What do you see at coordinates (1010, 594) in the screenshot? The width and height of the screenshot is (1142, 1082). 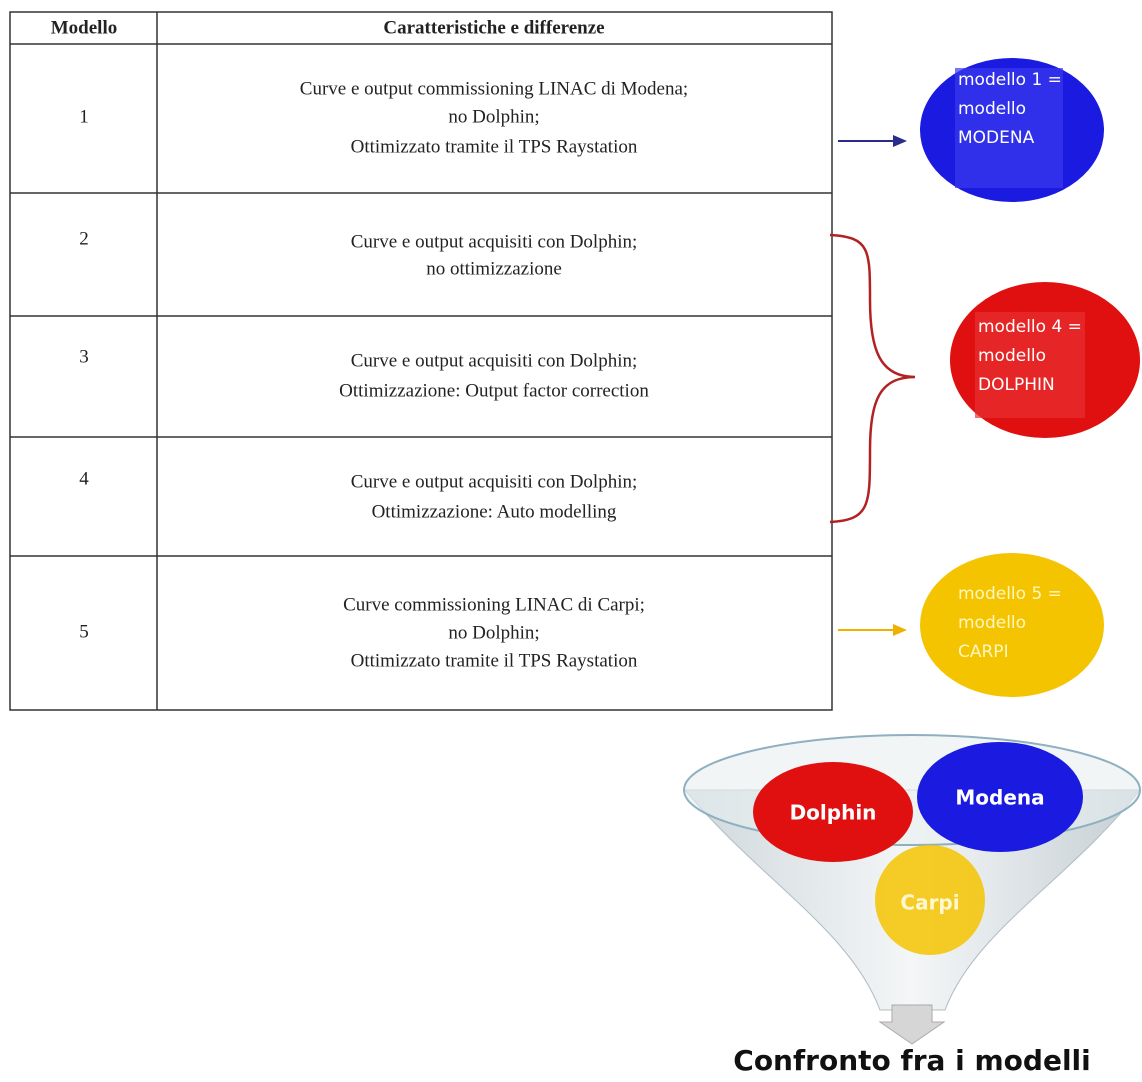 I see `group-label: modello 5 =` at bounding box center [1010, 594].